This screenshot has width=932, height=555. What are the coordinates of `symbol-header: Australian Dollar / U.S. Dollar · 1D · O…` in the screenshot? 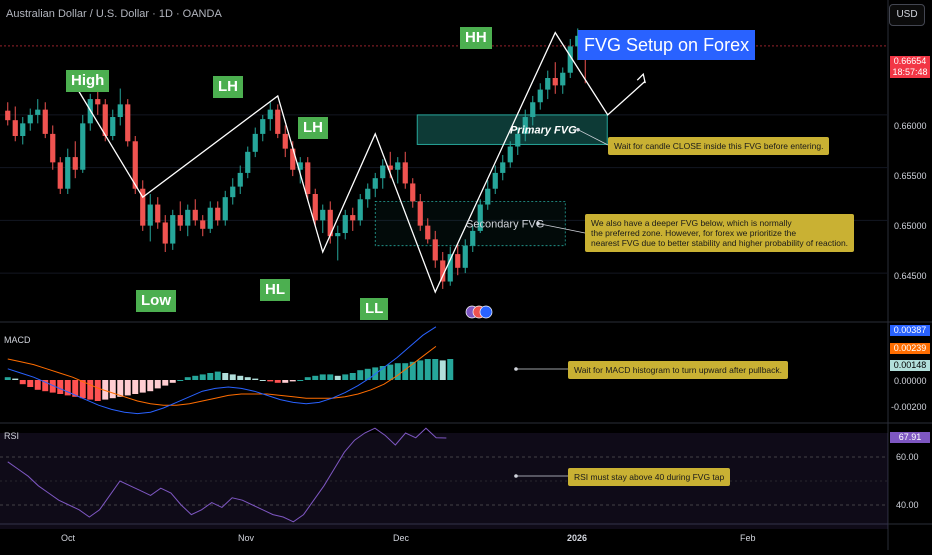 It's located at (114, 14).